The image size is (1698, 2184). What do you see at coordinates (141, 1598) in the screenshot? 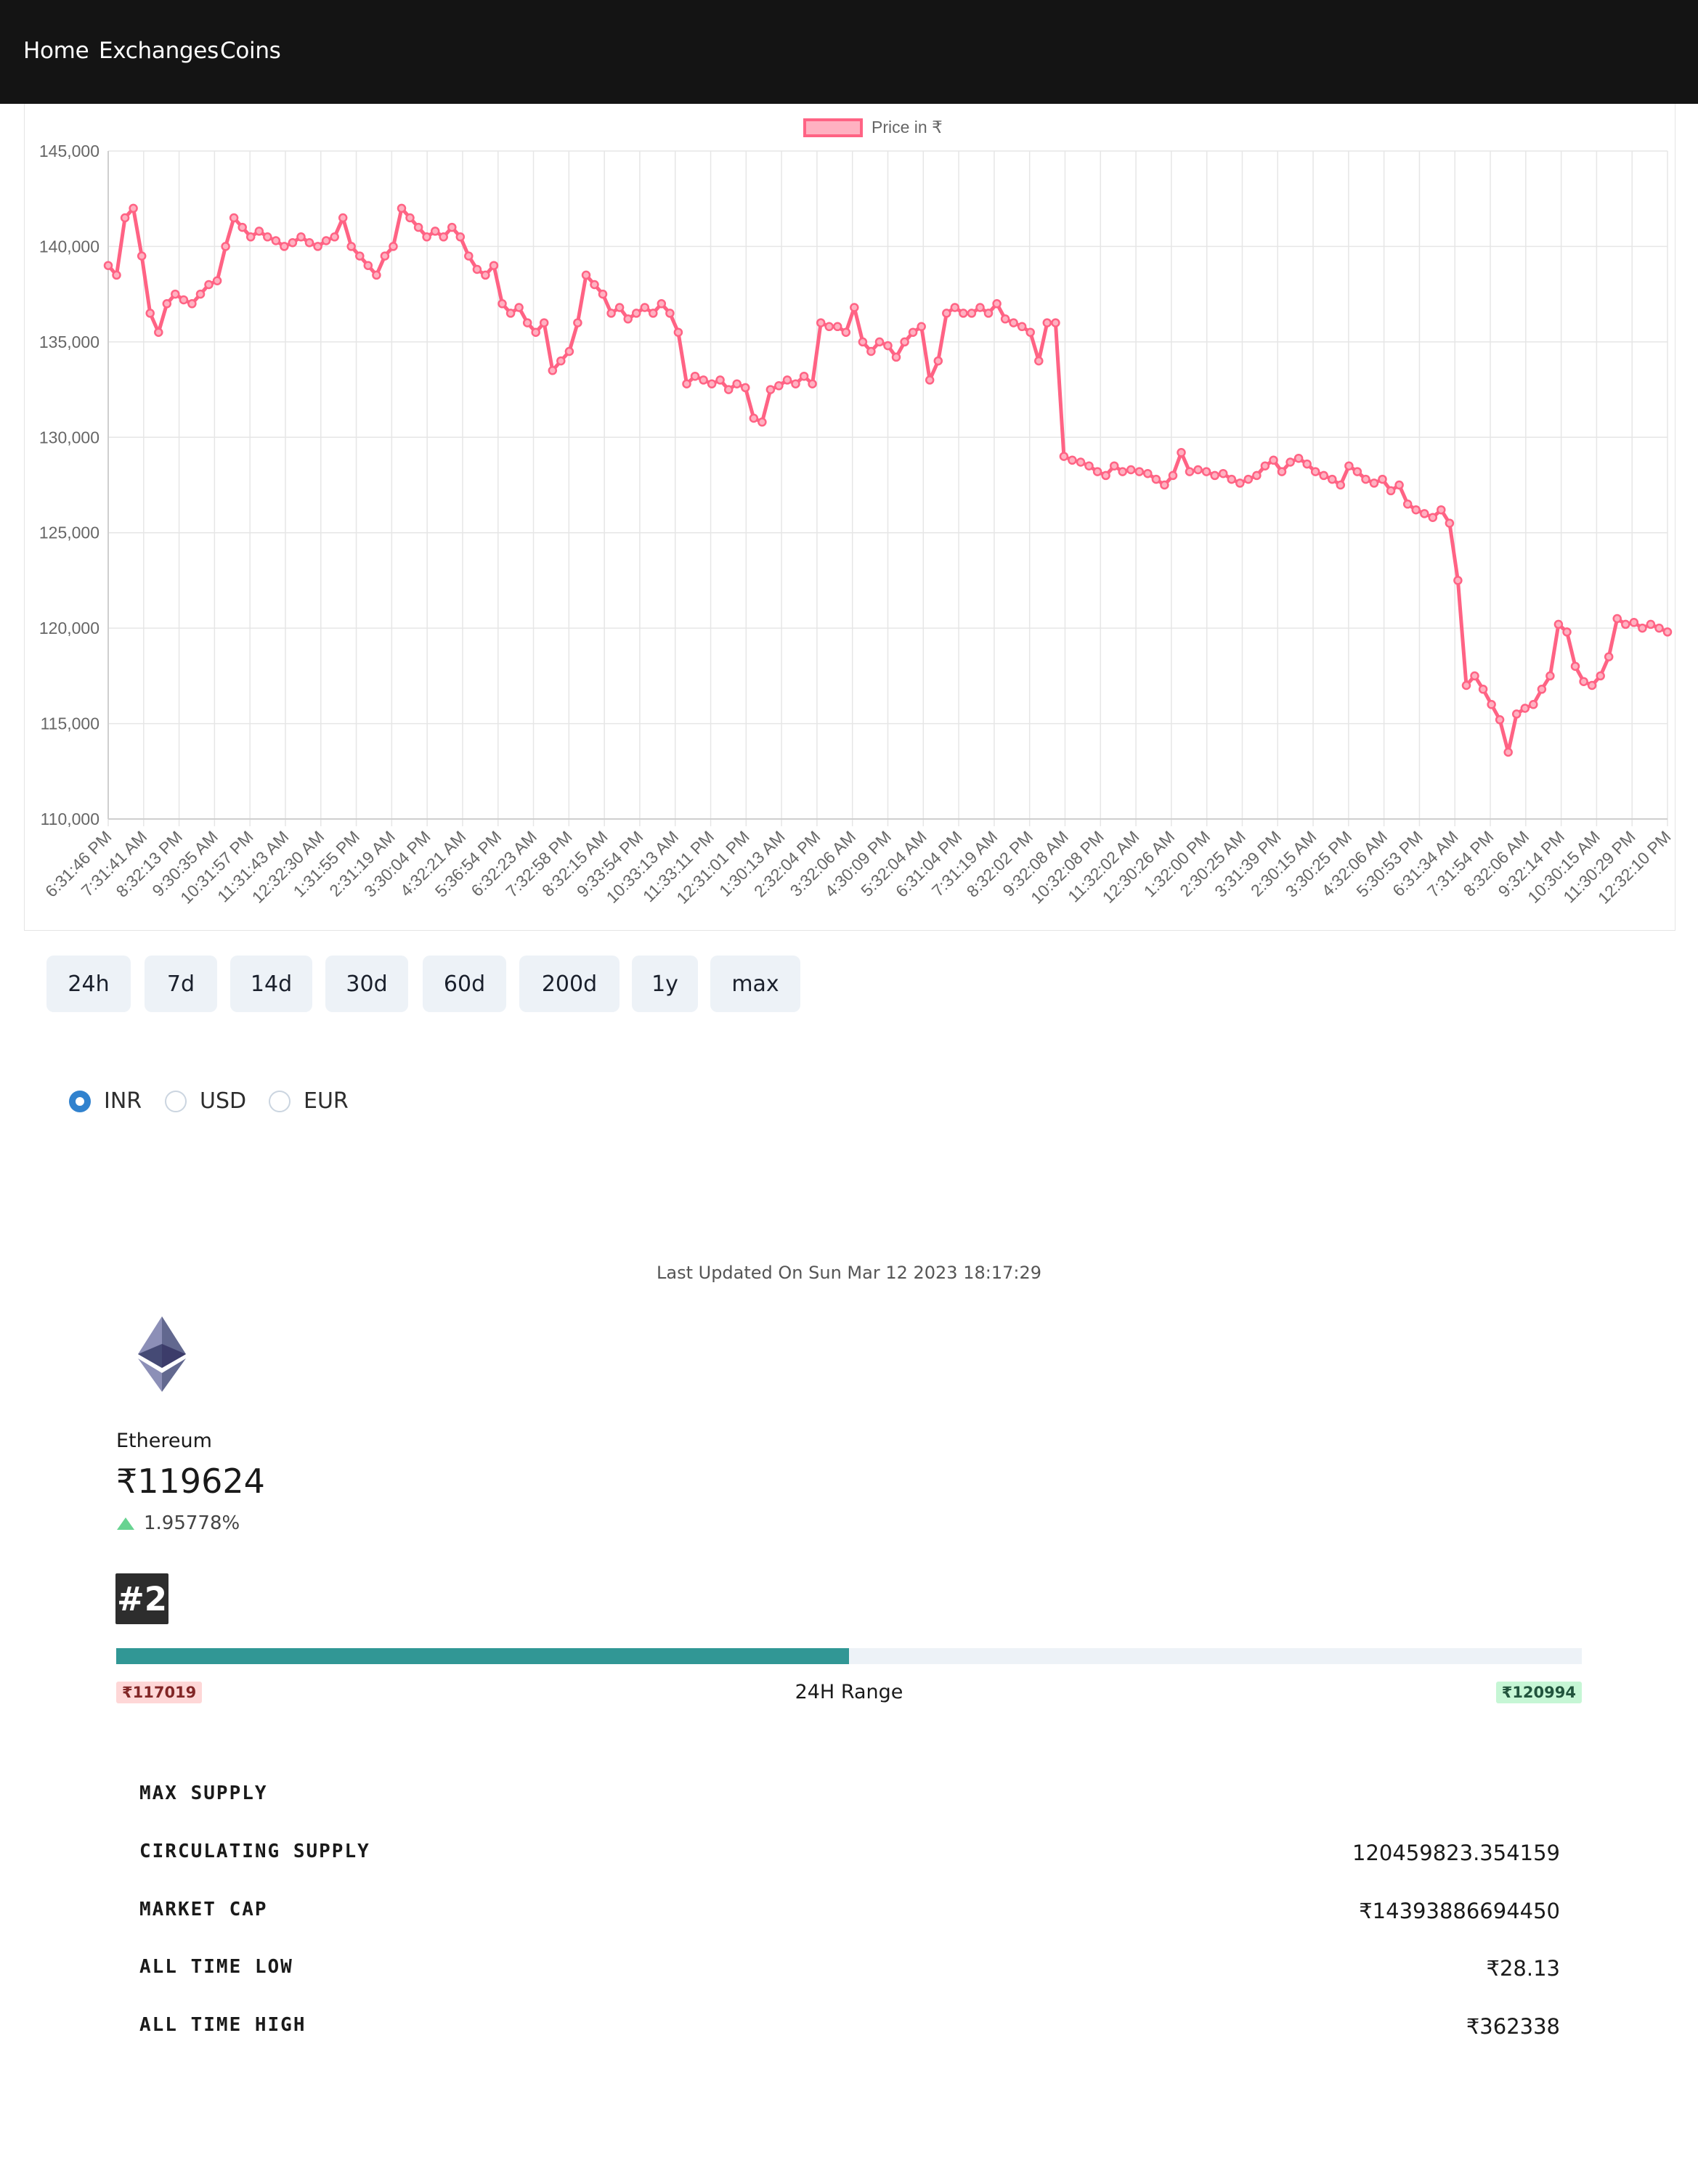
I see `rank-badge: #2` at bounding box center [141, 1598].